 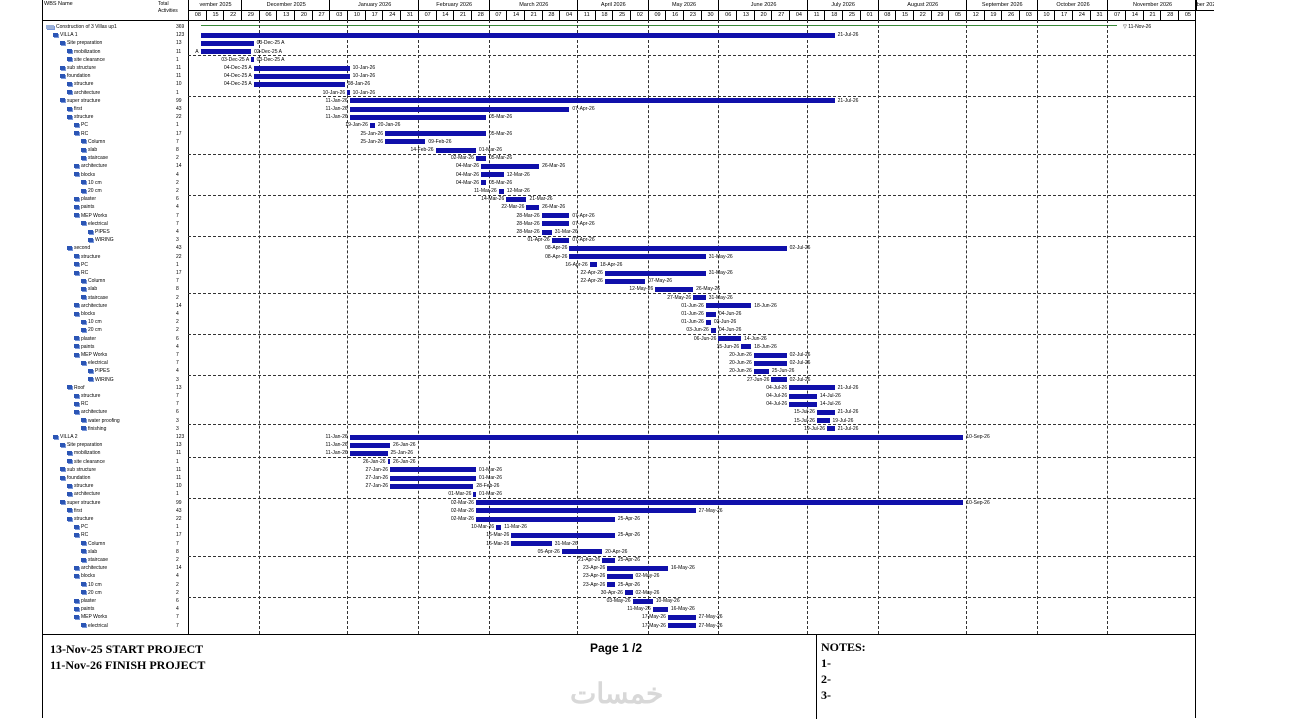 I want to click on task-row: RC 7, so click(x=115, y=404).